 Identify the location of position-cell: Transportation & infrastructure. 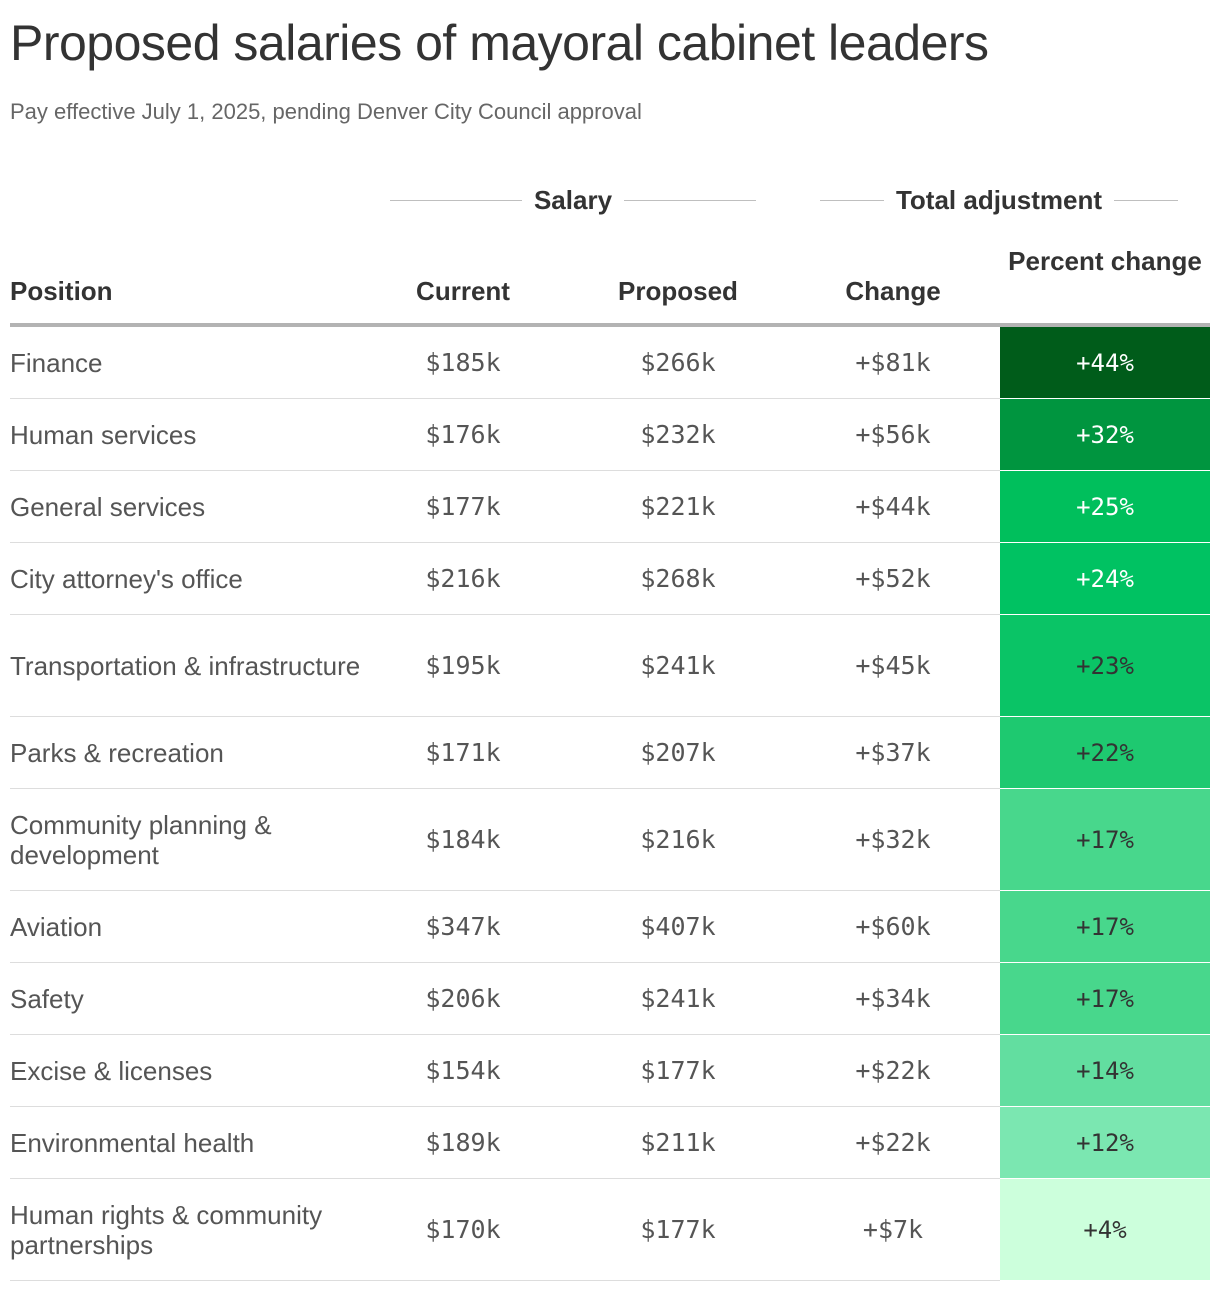
(185, 665).